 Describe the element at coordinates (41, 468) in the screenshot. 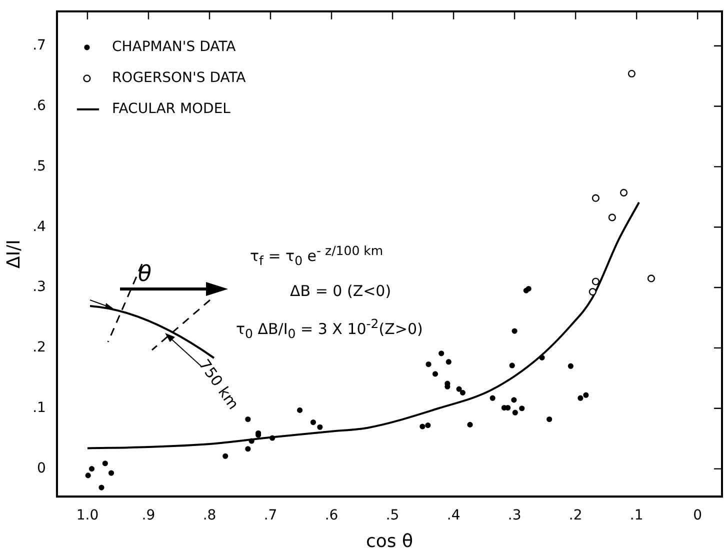

I see `y-tick-label: 0` at that location.